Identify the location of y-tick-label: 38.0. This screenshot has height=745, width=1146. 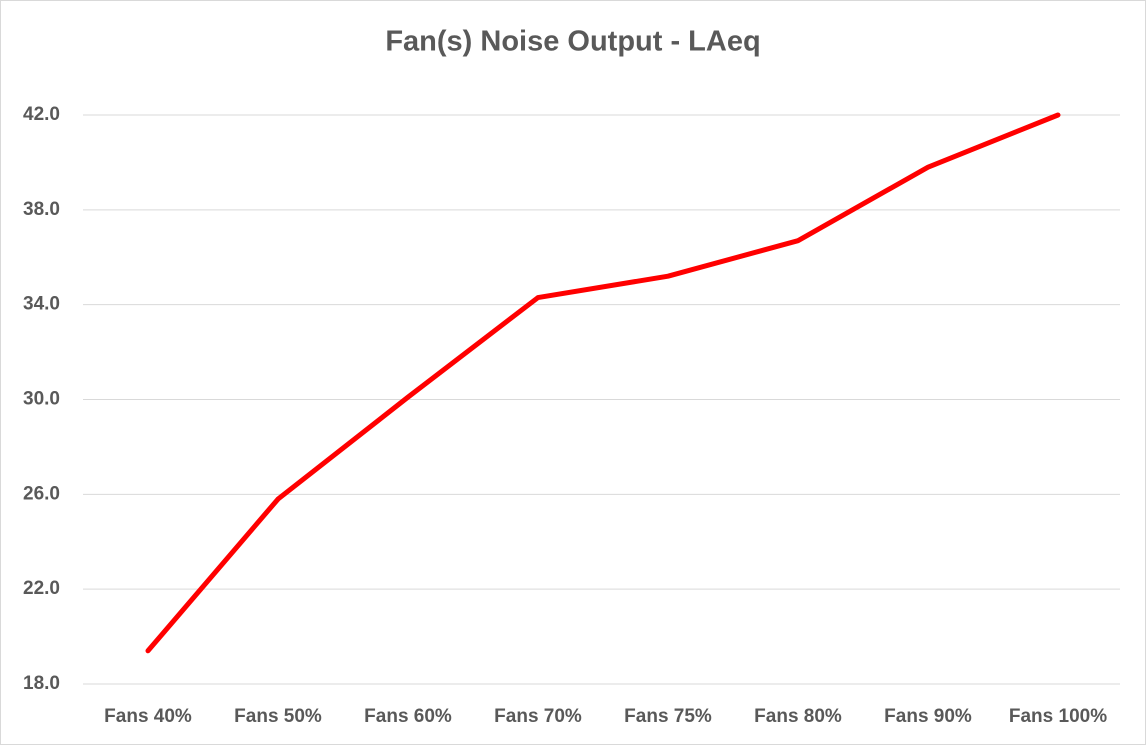
(41, 209).